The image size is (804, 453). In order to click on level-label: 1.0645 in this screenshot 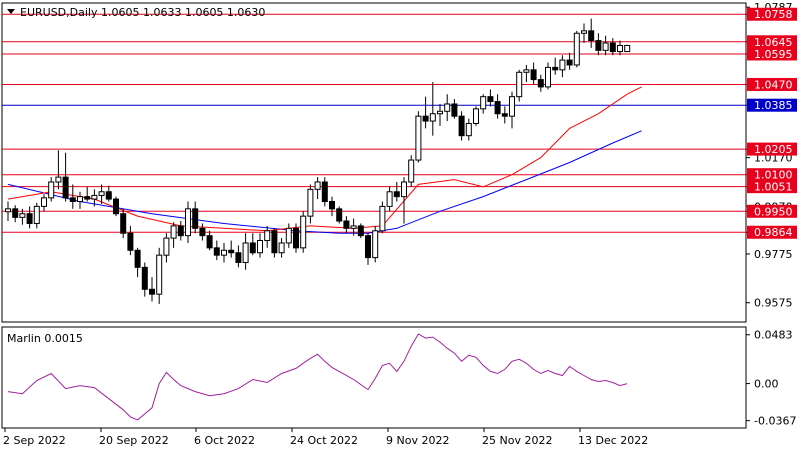, I will do `click(773, 42)`.